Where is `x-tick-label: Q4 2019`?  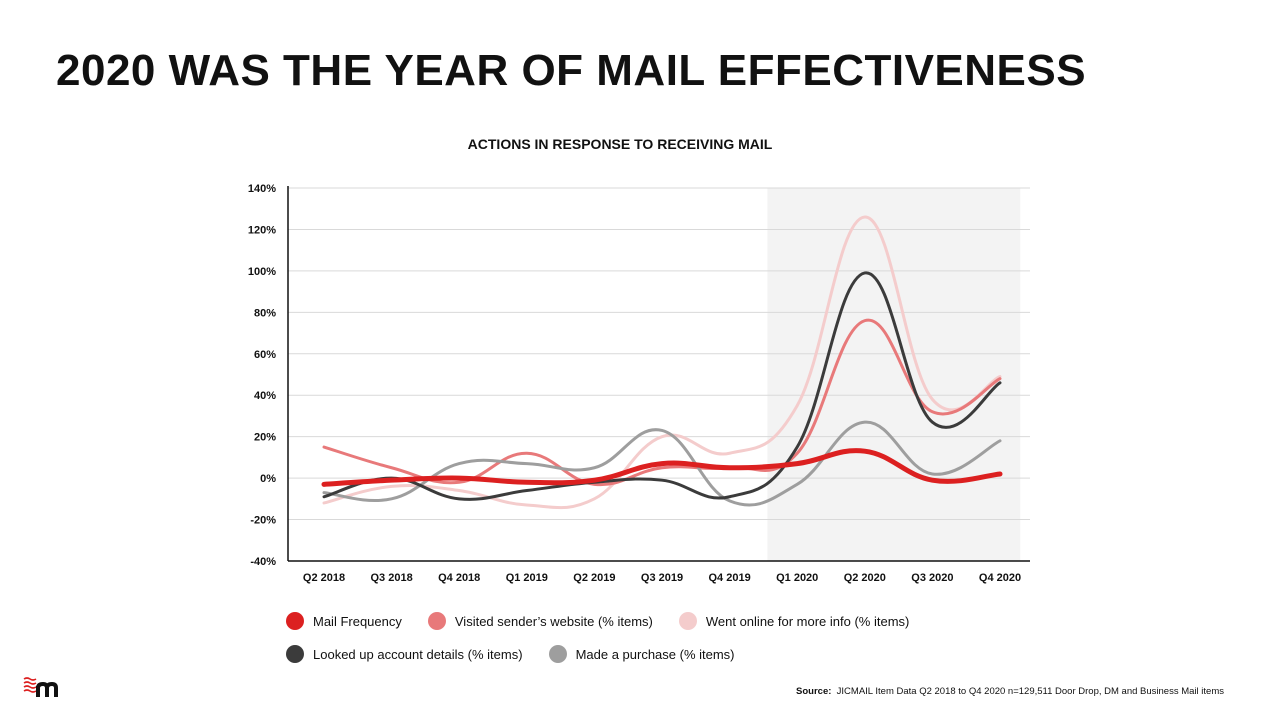 x-tick-label: Q4 2019 is located at coordinates (729, 578).